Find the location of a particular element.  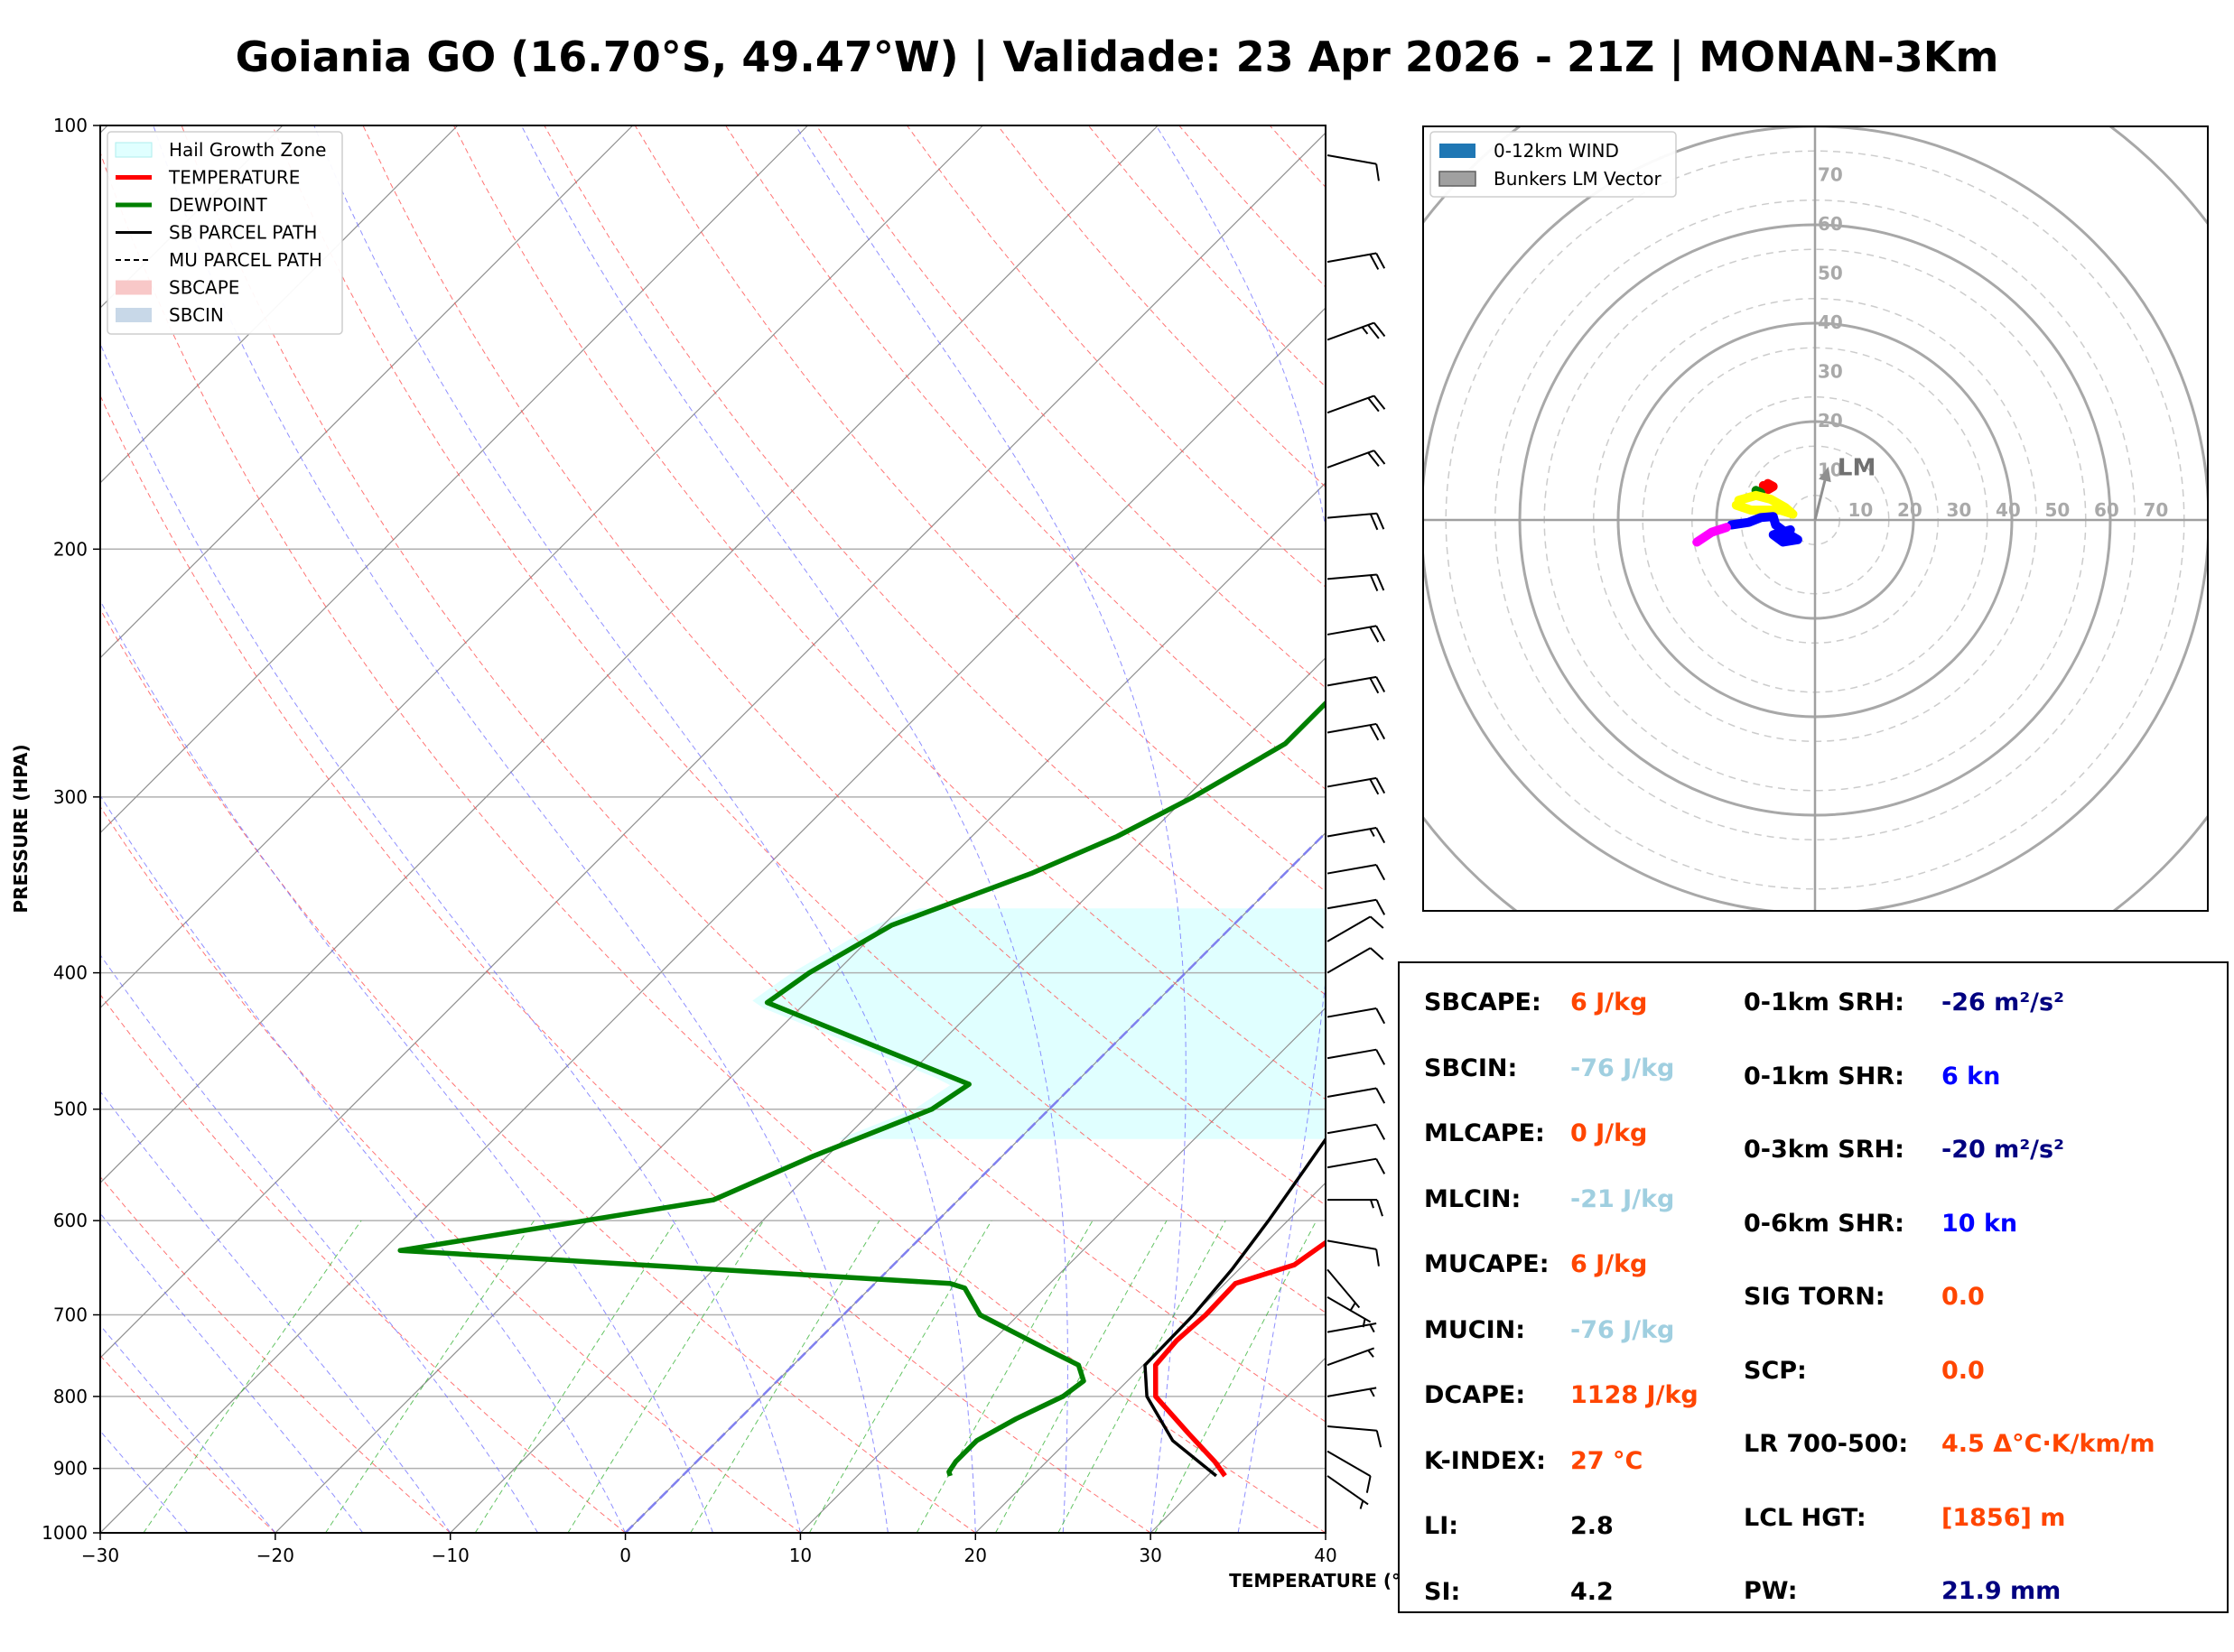

param-label: 0-3km SRH: is located at coordinates (1824, 1150).